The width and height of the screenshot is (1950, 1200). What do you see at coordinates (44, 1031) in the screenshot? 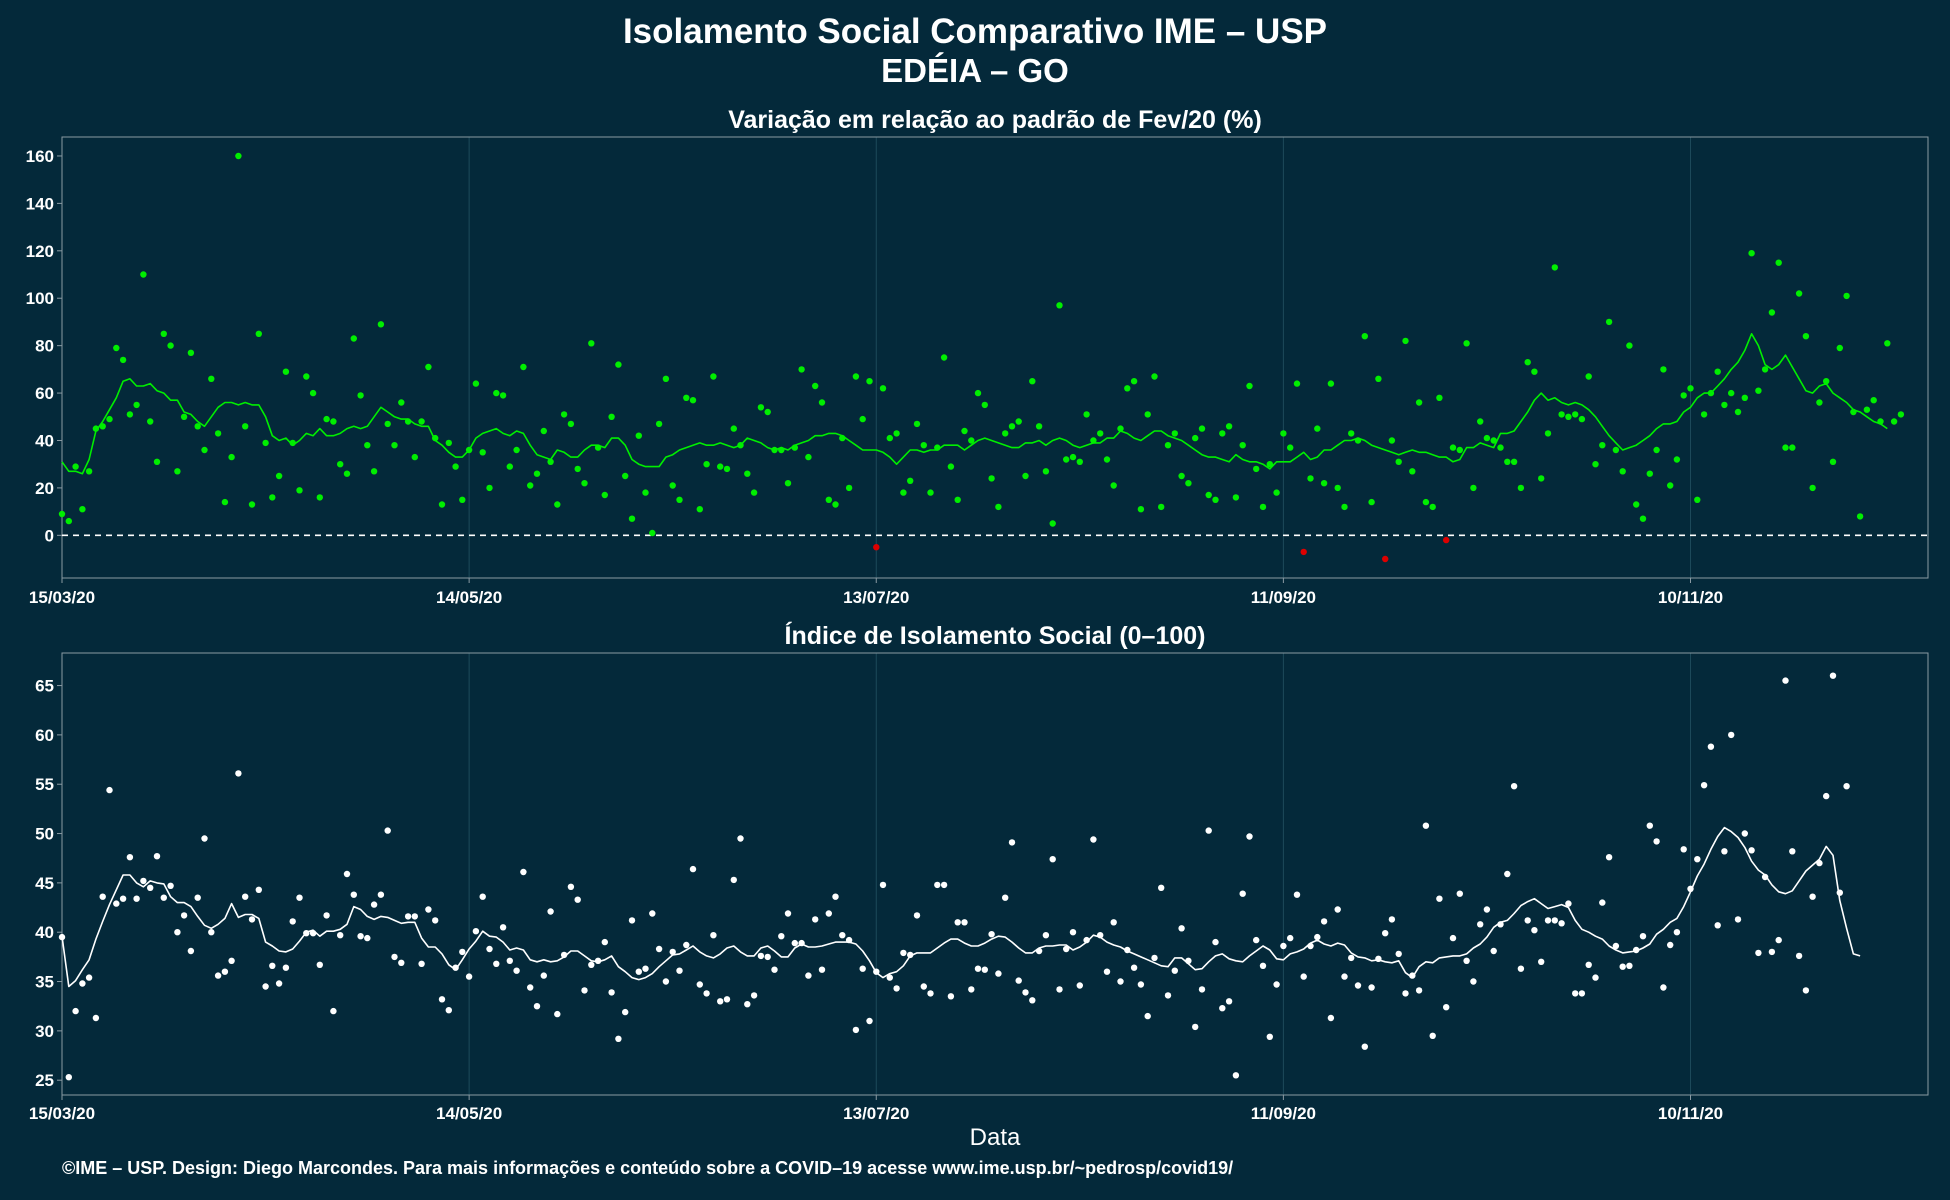
I see `y-tick-label: 30` at bounding box center [44, 1031].